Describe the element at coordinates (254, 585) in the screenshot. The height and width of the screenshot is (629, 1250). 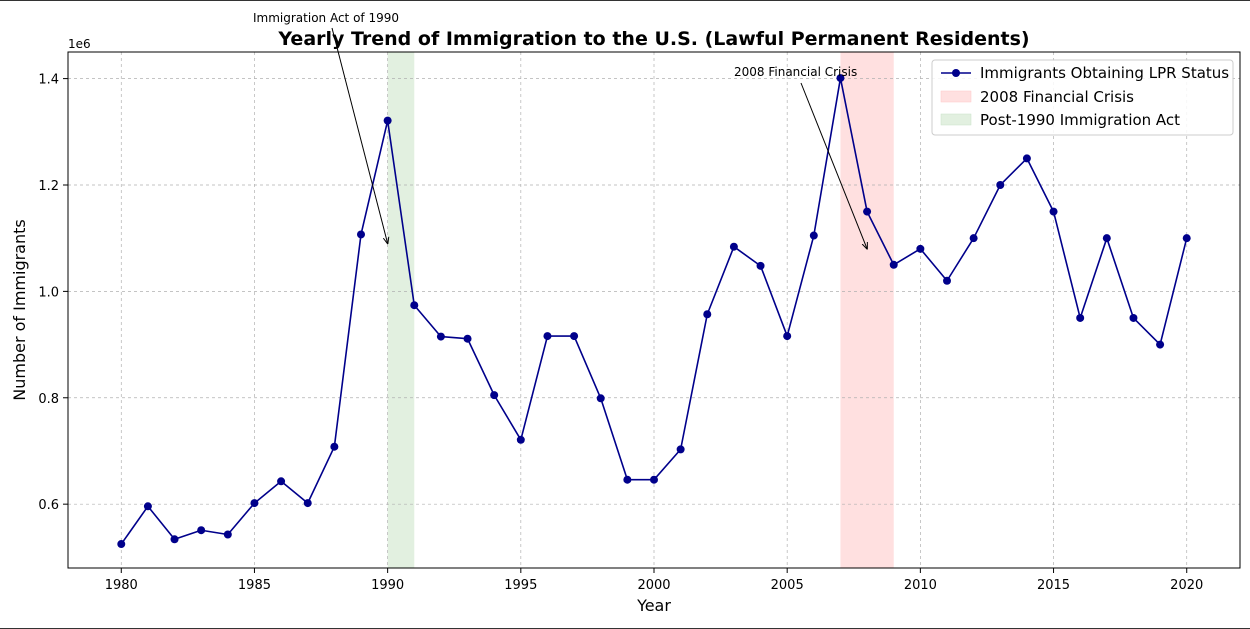
I see `x-tick-label: 1985` at that location.